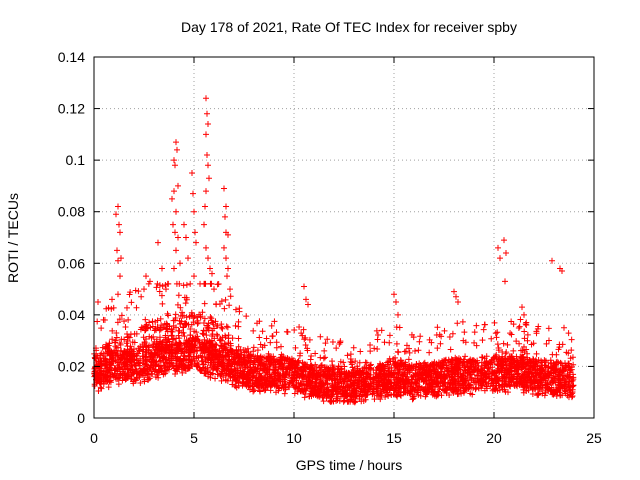 The width and height of the screenshot is (640, 480). What do you see at coordinates (294, 438) in the screenshot?
I see `x-tick-label: 10` at bounding box center [294, 438].